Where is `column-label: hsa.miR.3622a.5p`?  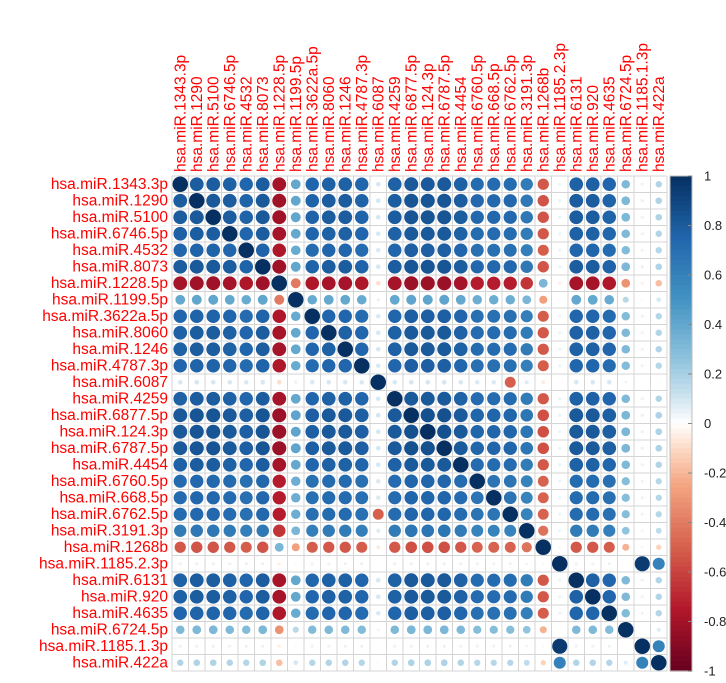 column-label: hsa.miR.3622a.5p is located at coordinates (312, 109).